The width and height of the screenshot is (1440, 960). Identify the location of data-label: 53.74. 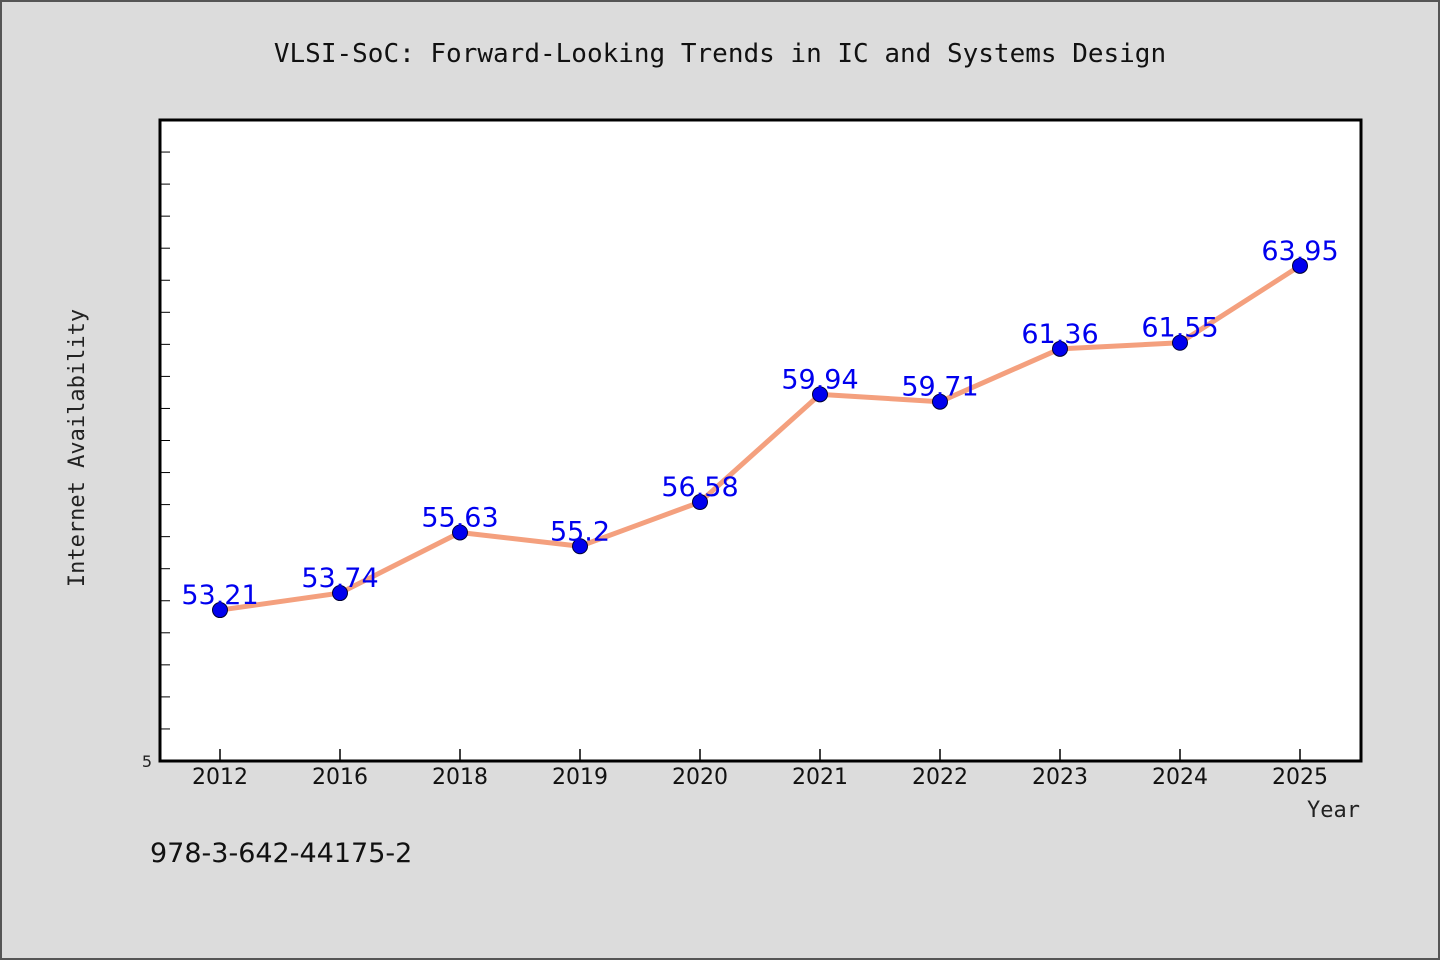
(339, 578).